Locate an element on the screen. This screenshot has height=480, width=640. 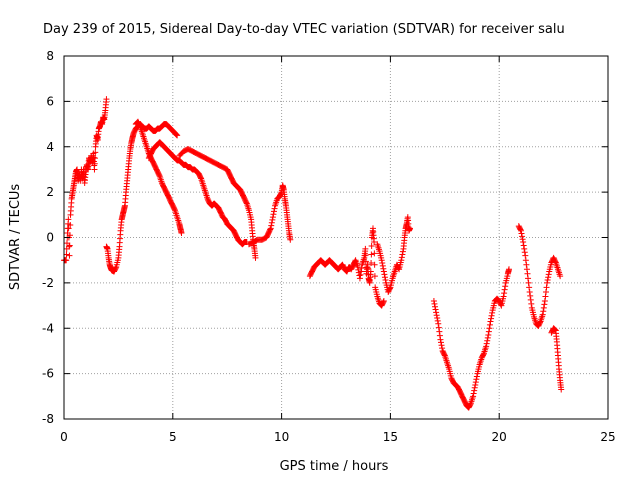
x-axis-label: GPS time / hours is located at coordinates (334, 466).